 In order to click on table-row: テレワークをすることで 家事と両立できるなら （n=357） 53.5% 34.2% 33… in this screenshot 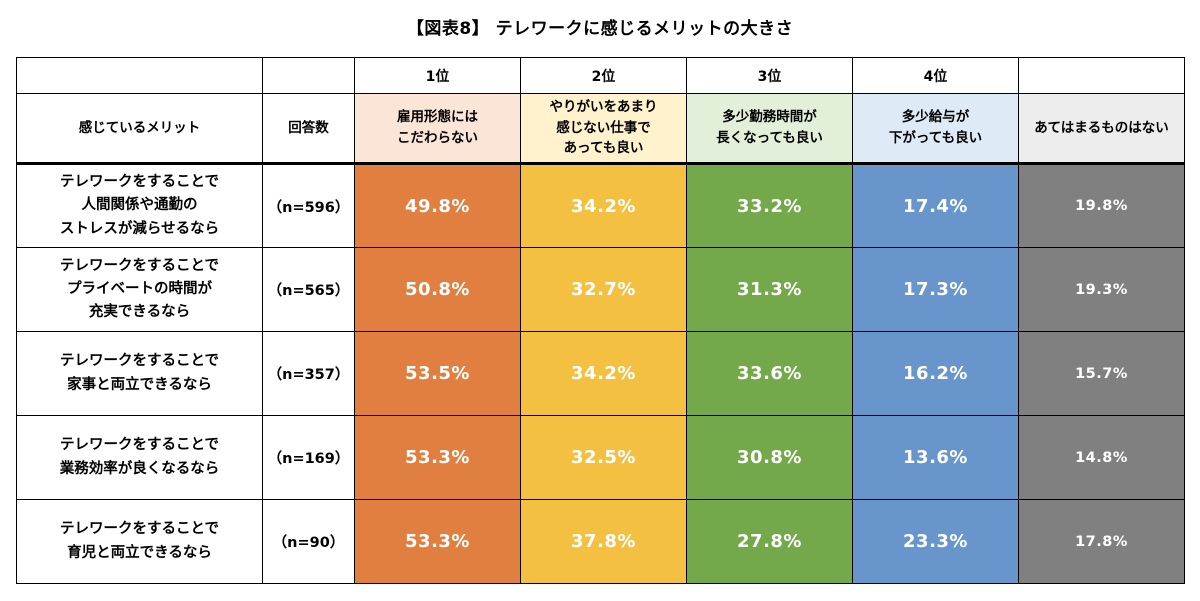, I will do `click(600, 373)`.